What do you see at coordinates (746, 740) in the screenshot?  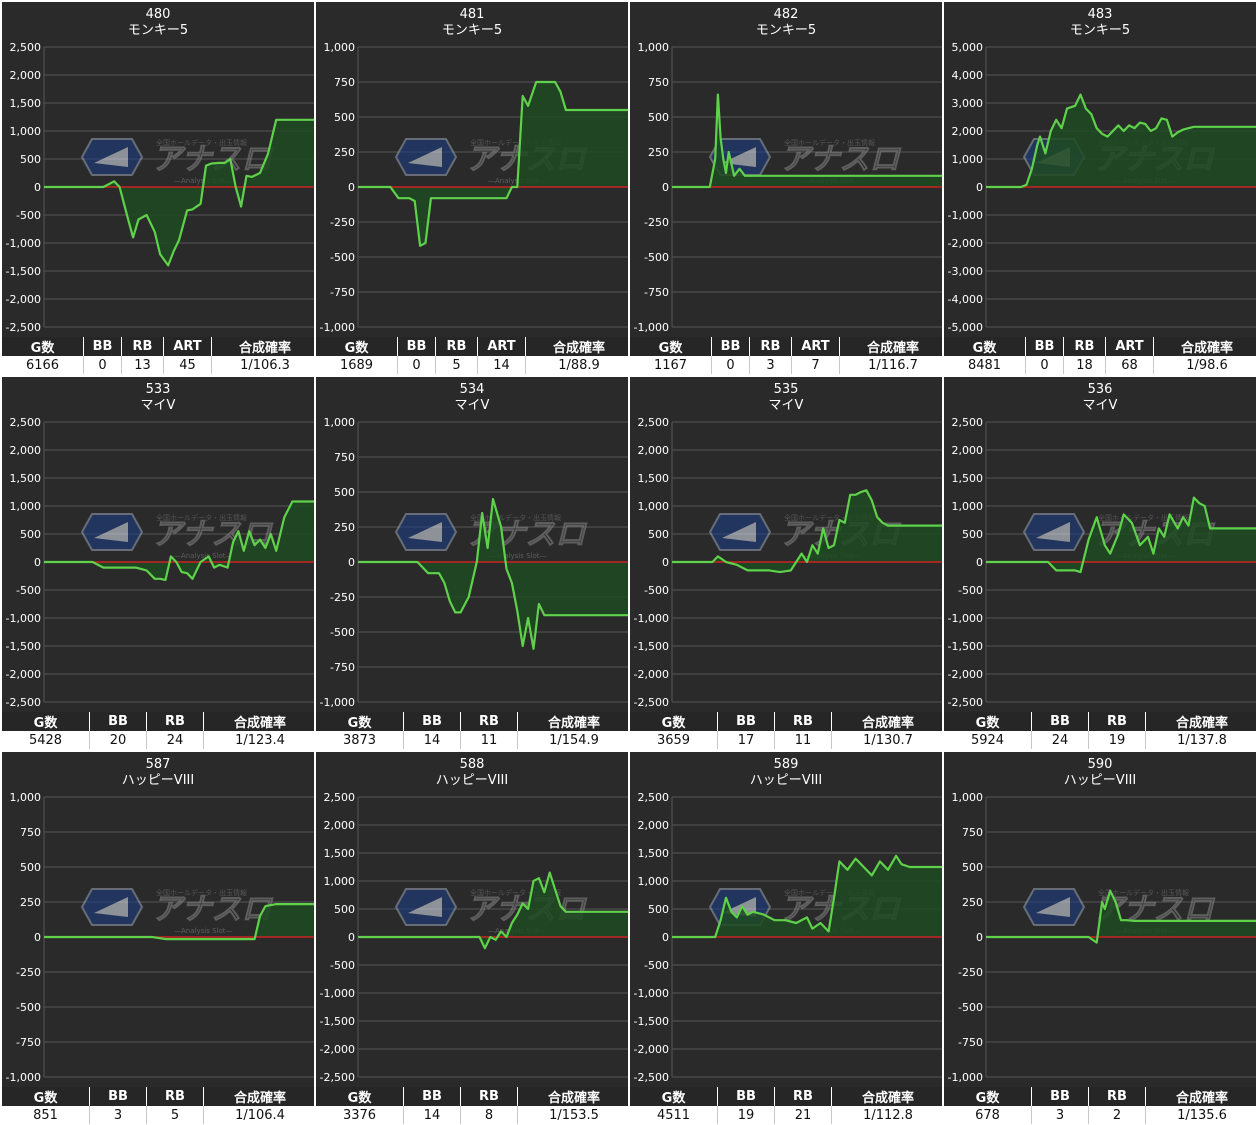 I see `value-bb: 17` at bounding box center [746, 740].